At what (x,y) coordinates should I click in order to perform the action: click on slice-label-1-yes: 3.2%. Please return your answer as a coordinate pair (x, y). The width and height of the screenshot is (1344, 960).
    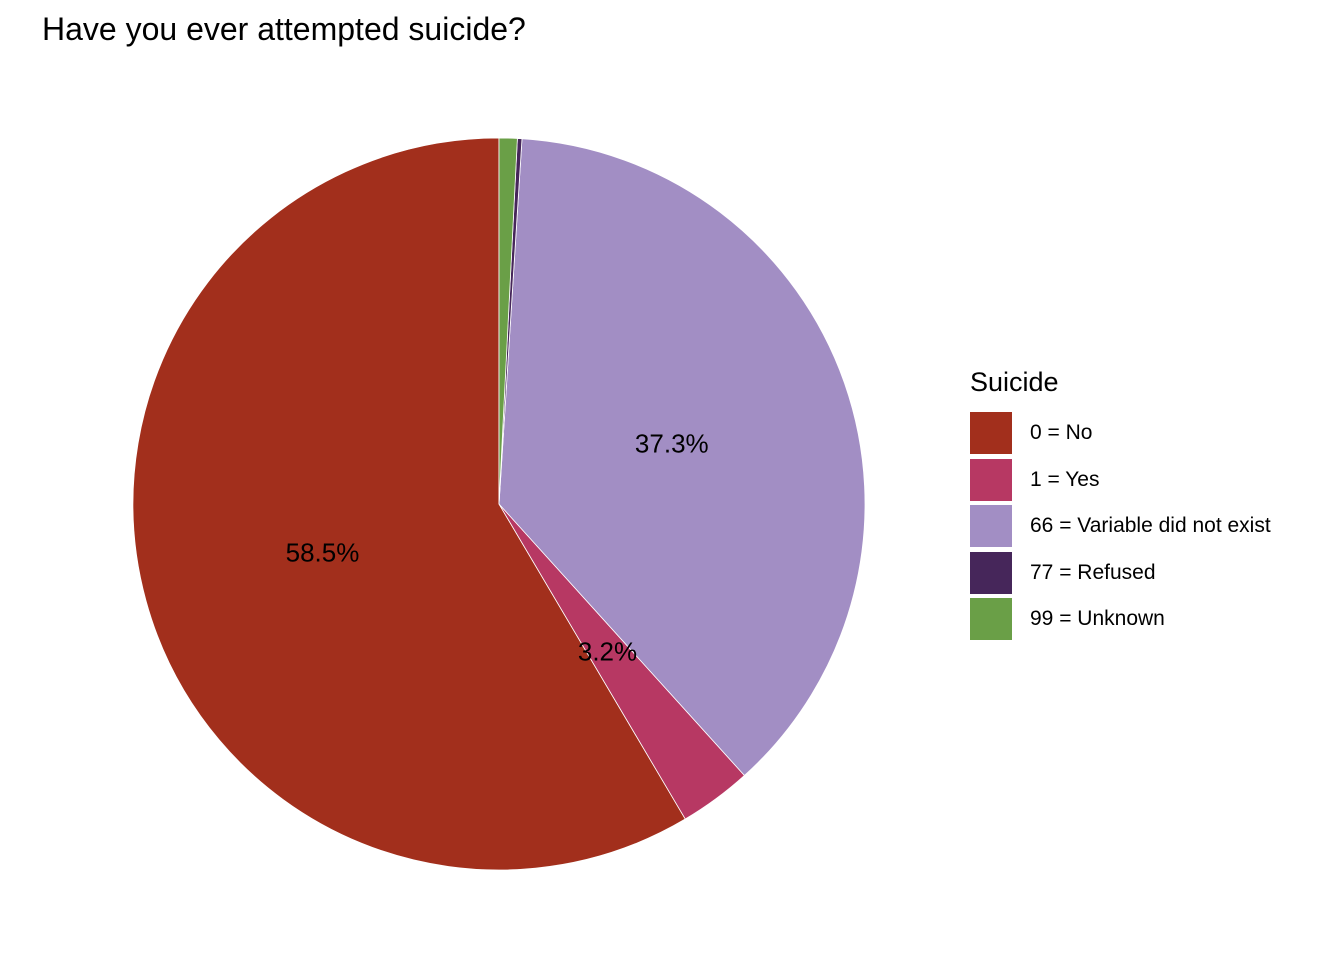
    Looking at the image, I should click on (607, 651).